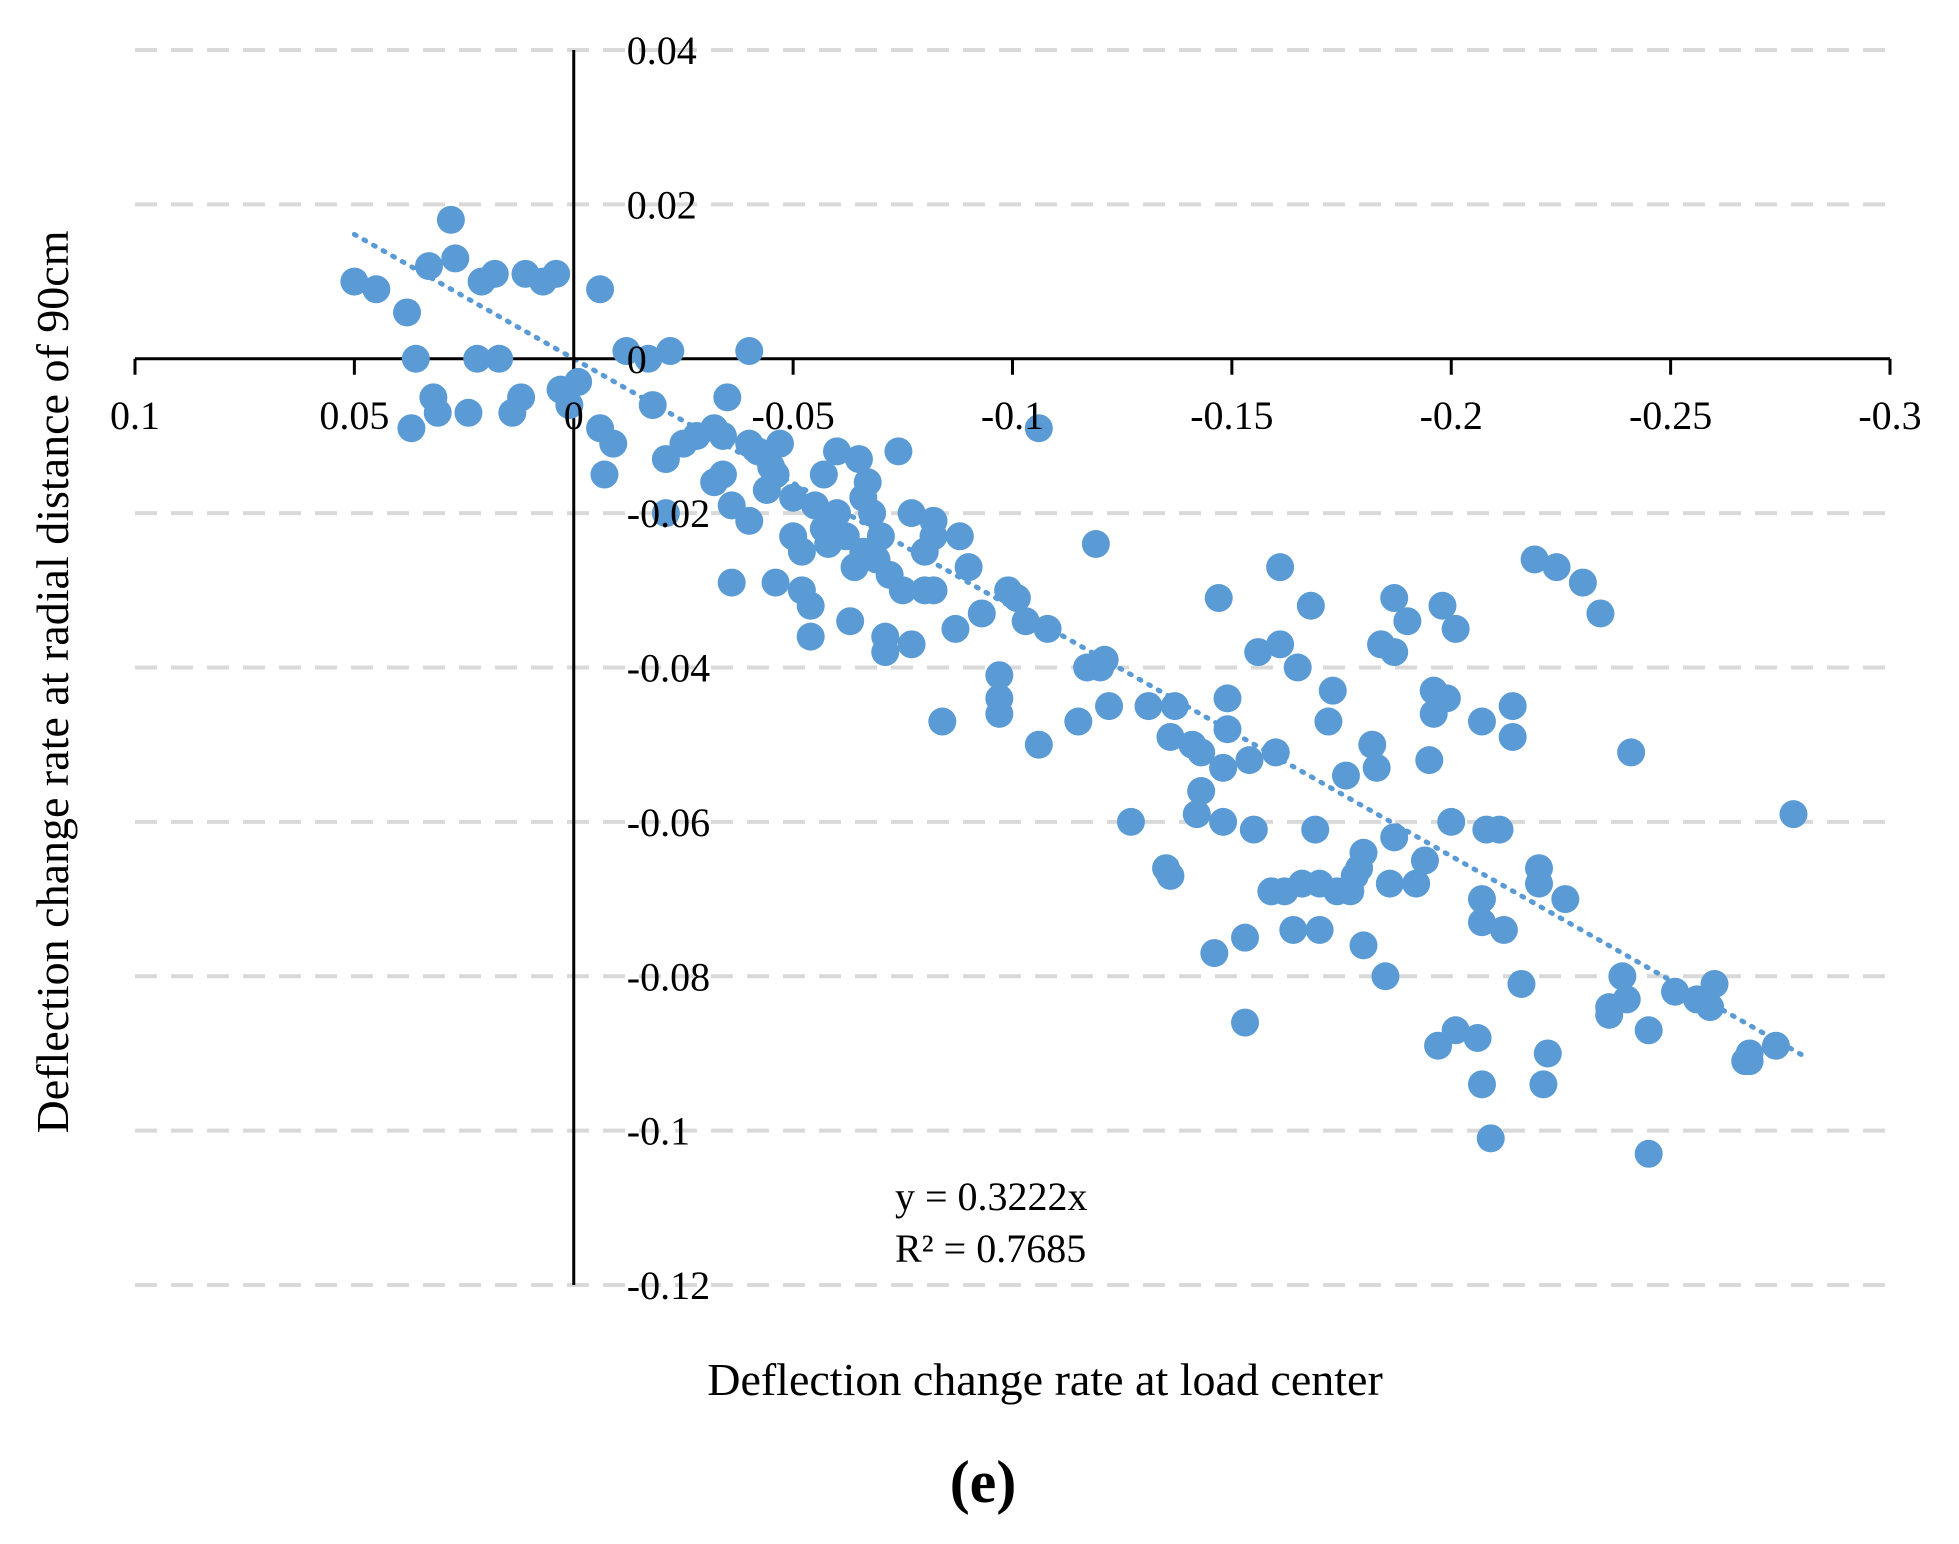  What do you see at coordinates (668, 1285) in the screenshot?
I see `y-tick-label: -0.12` at bounding box center [668, 1285].